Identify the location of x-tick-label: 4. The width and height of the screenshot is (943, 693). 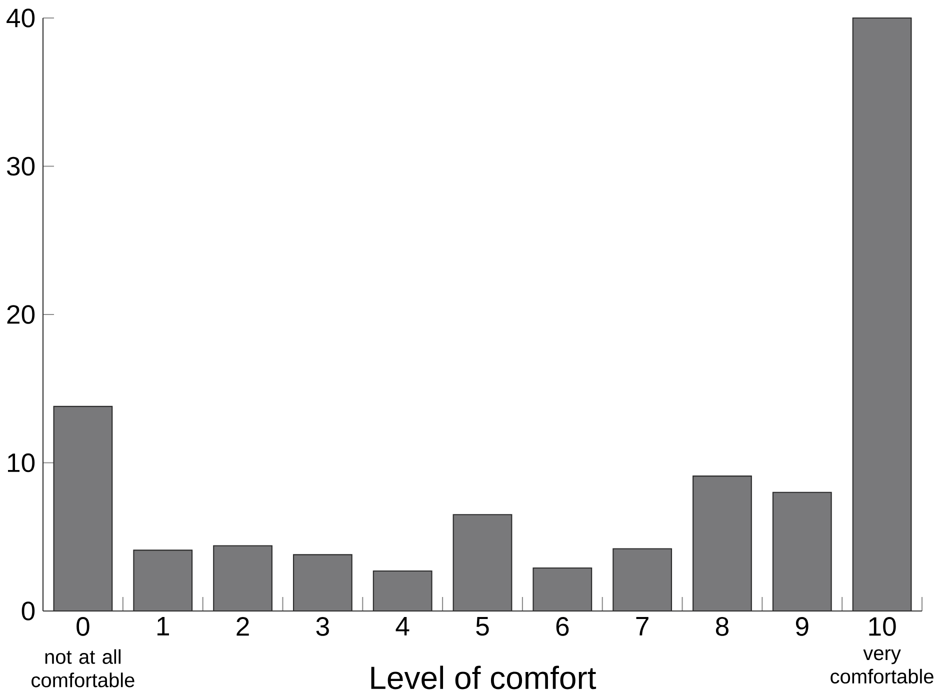
(403, 626).